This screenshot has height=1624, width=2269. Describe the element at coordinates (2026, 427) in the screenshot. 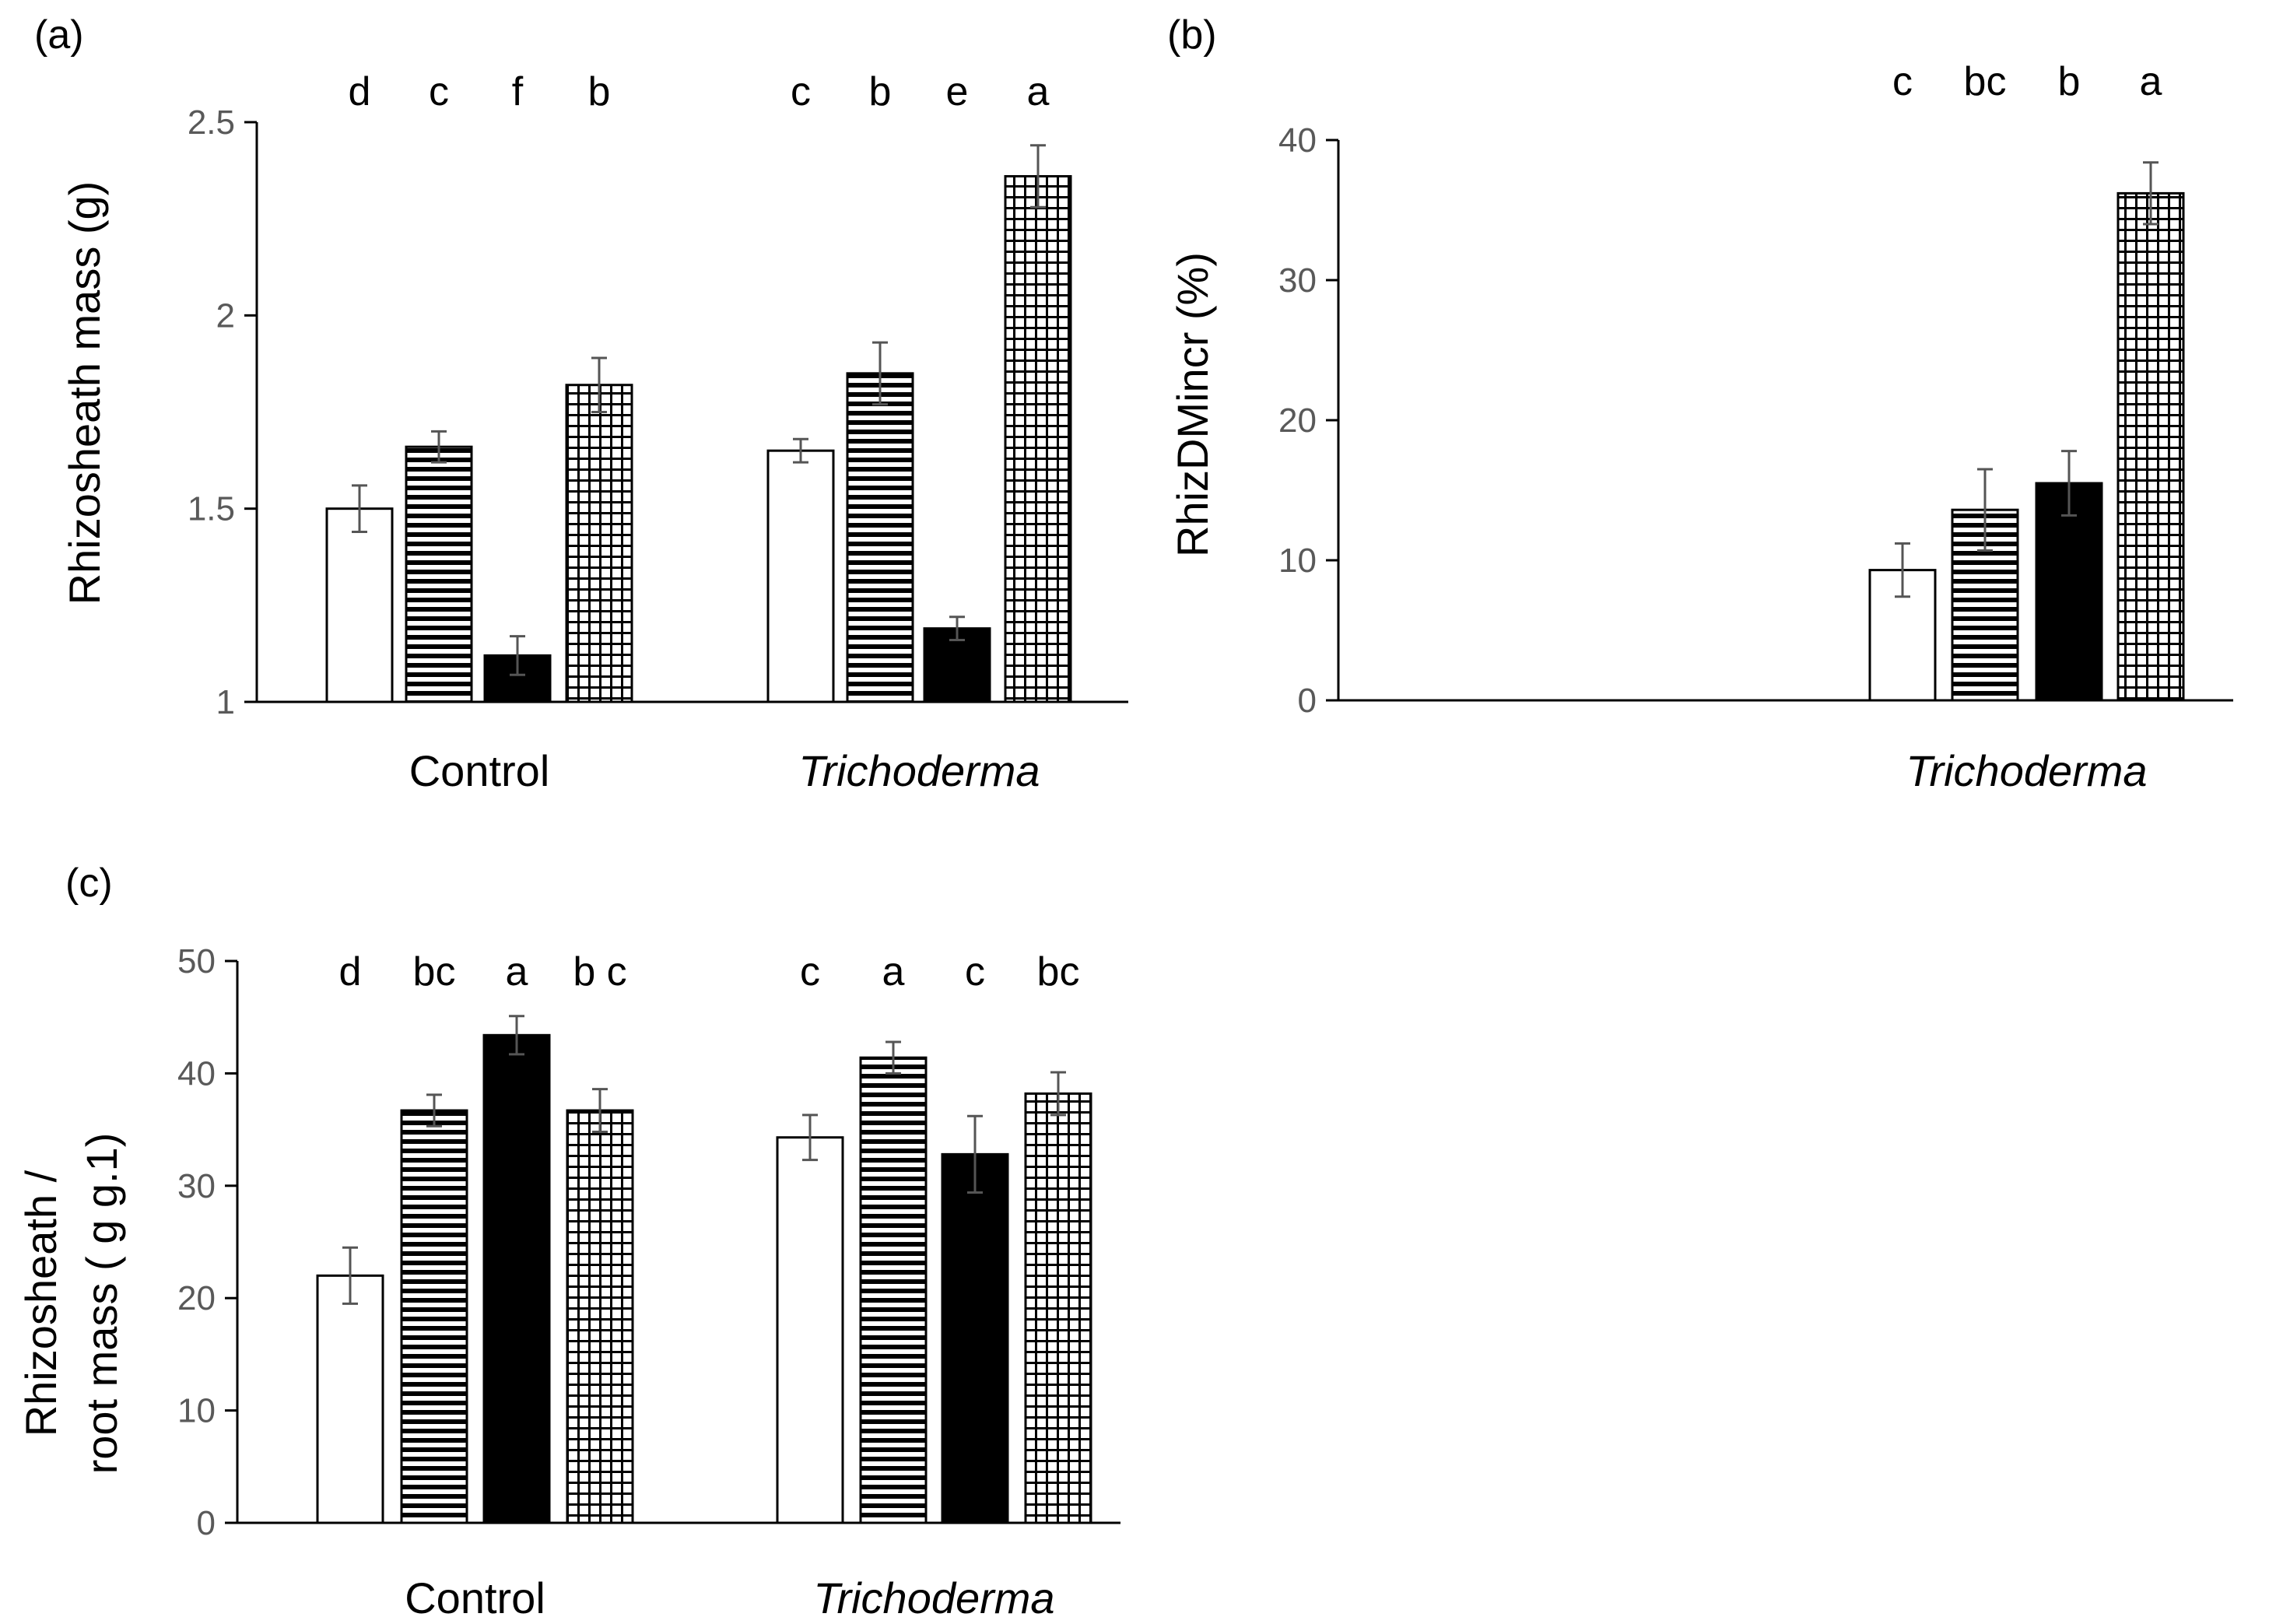

I see `panel-b-bars: c bc b a Trichoderma` at that location.